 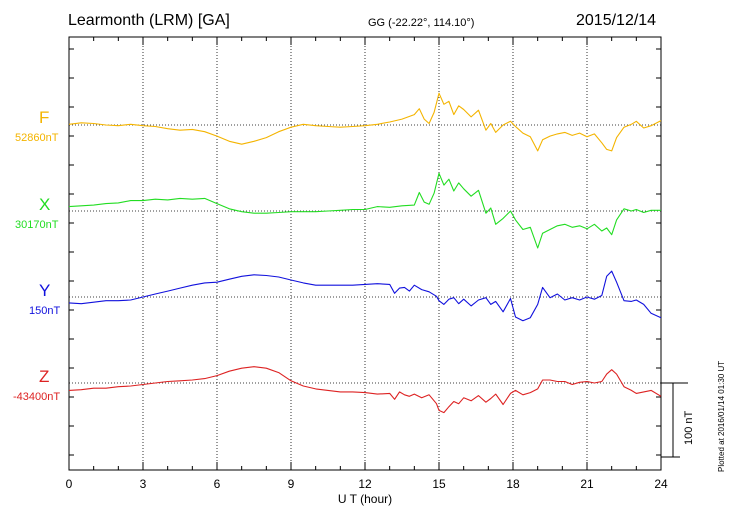 What do you see at coordinates (587, 484) in the screenshot?
I see `x-tick-label: 21` at bounding box center [587, 484].